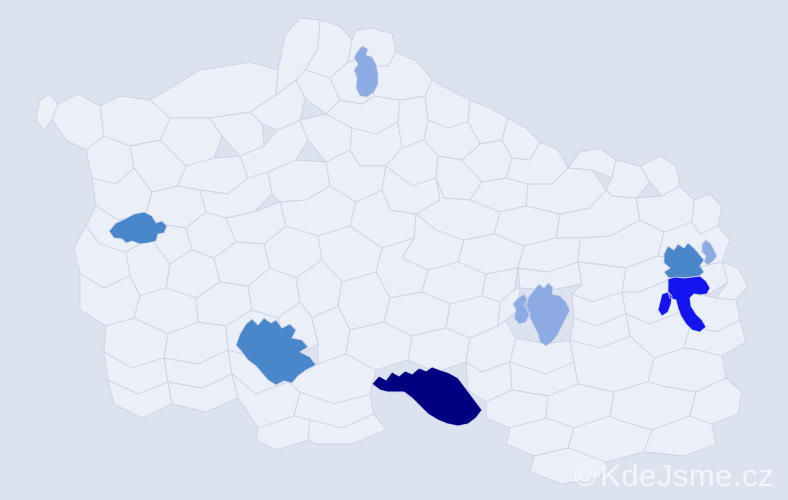 The image size is (788, 500). I want to click on watermark: ©KdeJsme.cz, so click(674, 476).